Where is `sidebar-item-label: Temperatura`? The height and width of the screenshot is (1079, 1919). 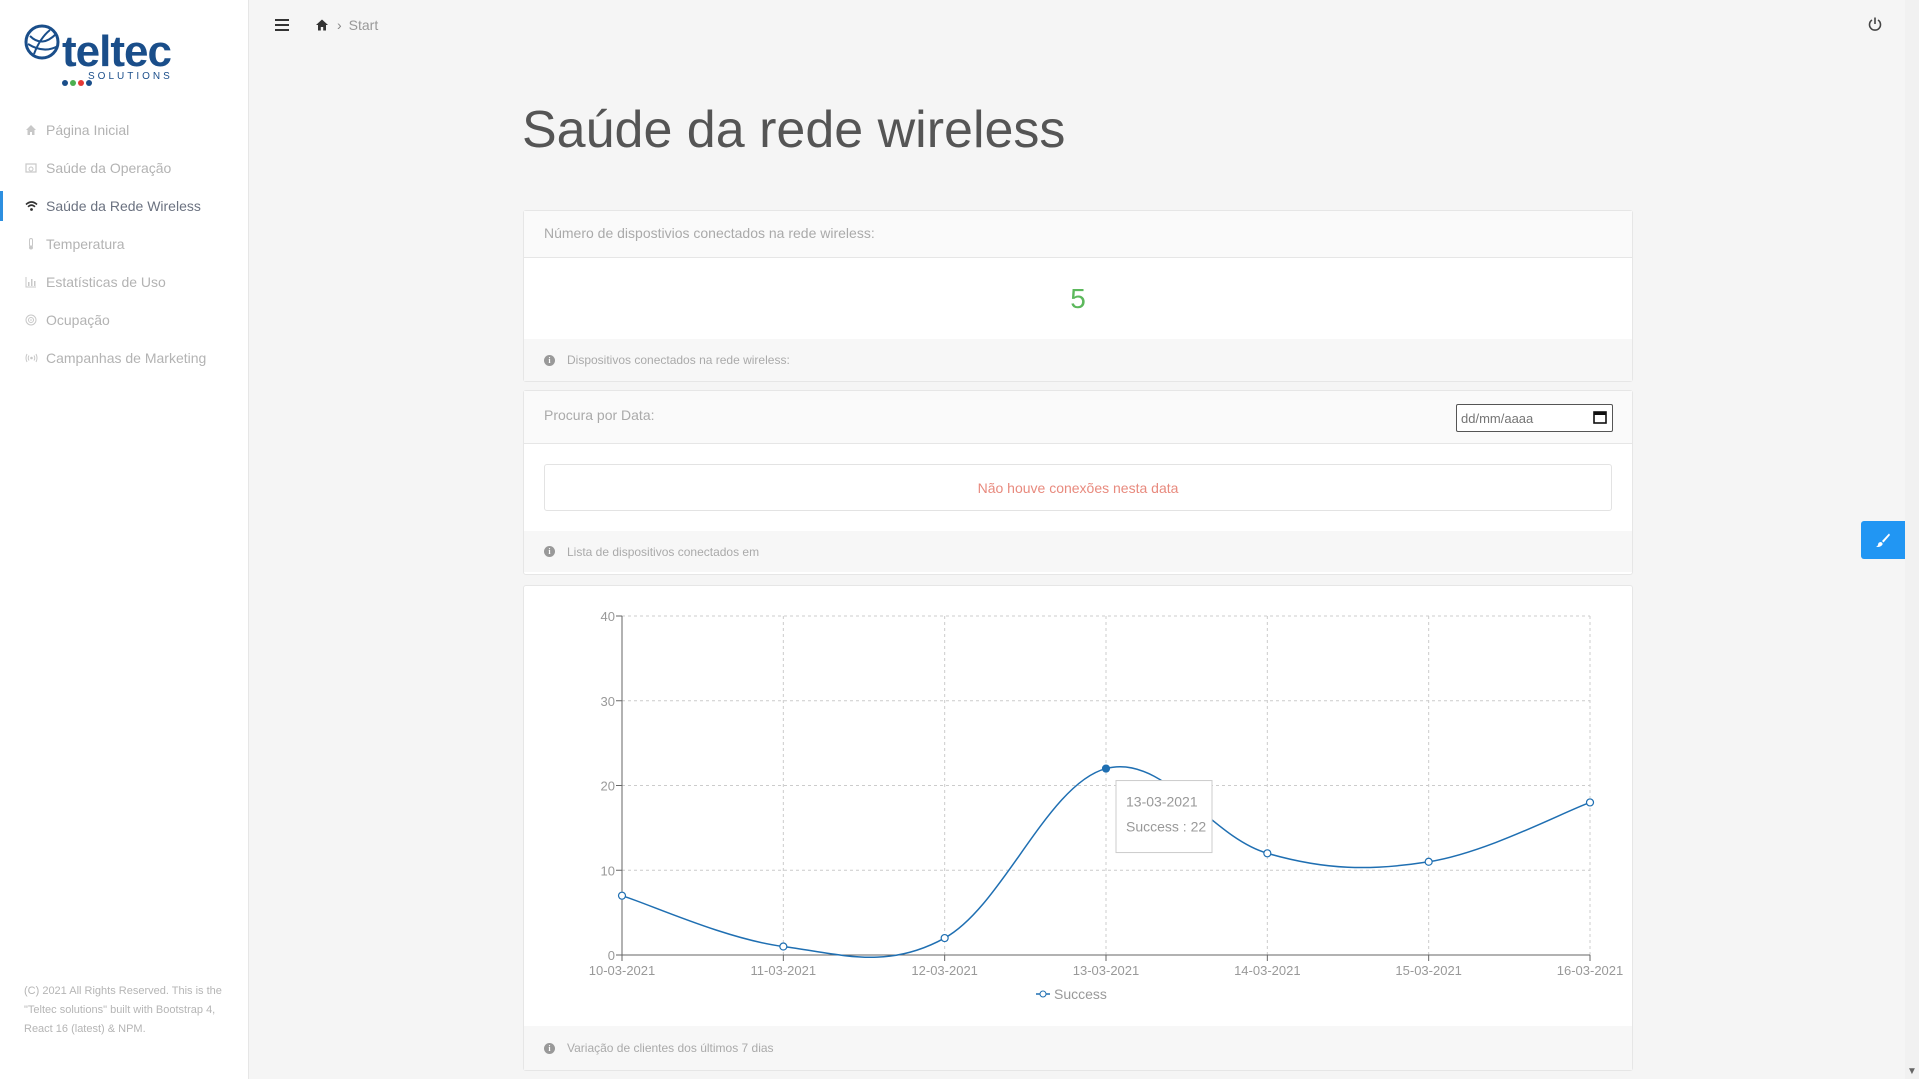 sidebar-item-label: Temperatura is located at coordinates (85, 244).